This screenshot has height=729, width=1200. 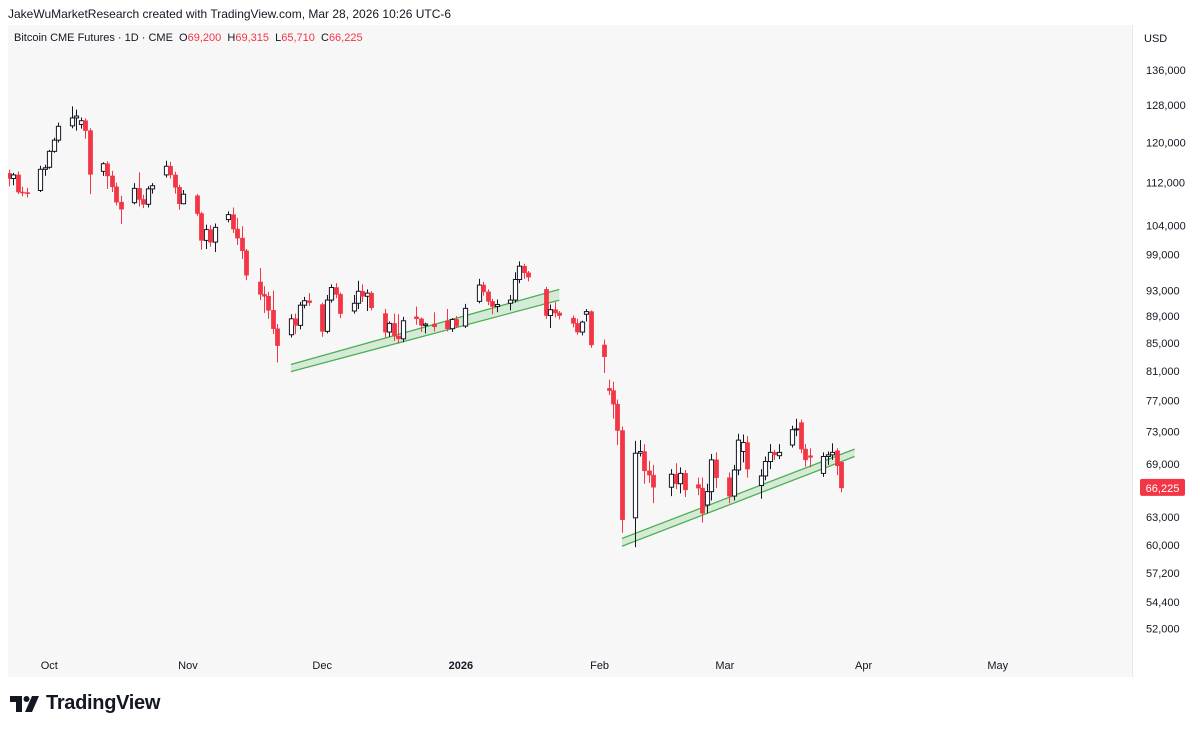 What do you see at coordinates (322, 666) in the screenshot?
I see `time-tick-label: Dec` at bounding box center [322, 666].